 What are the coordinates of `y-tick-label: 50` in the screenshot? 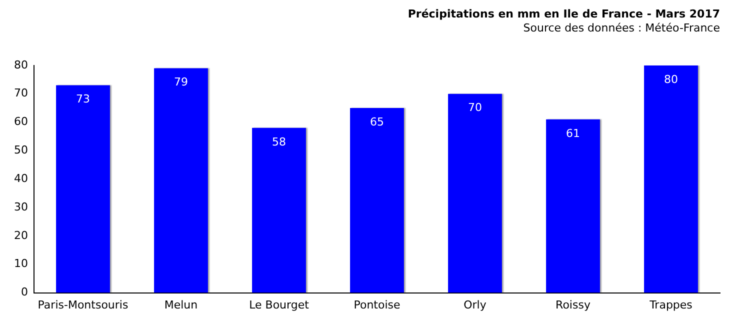 It's located at (21, 150).